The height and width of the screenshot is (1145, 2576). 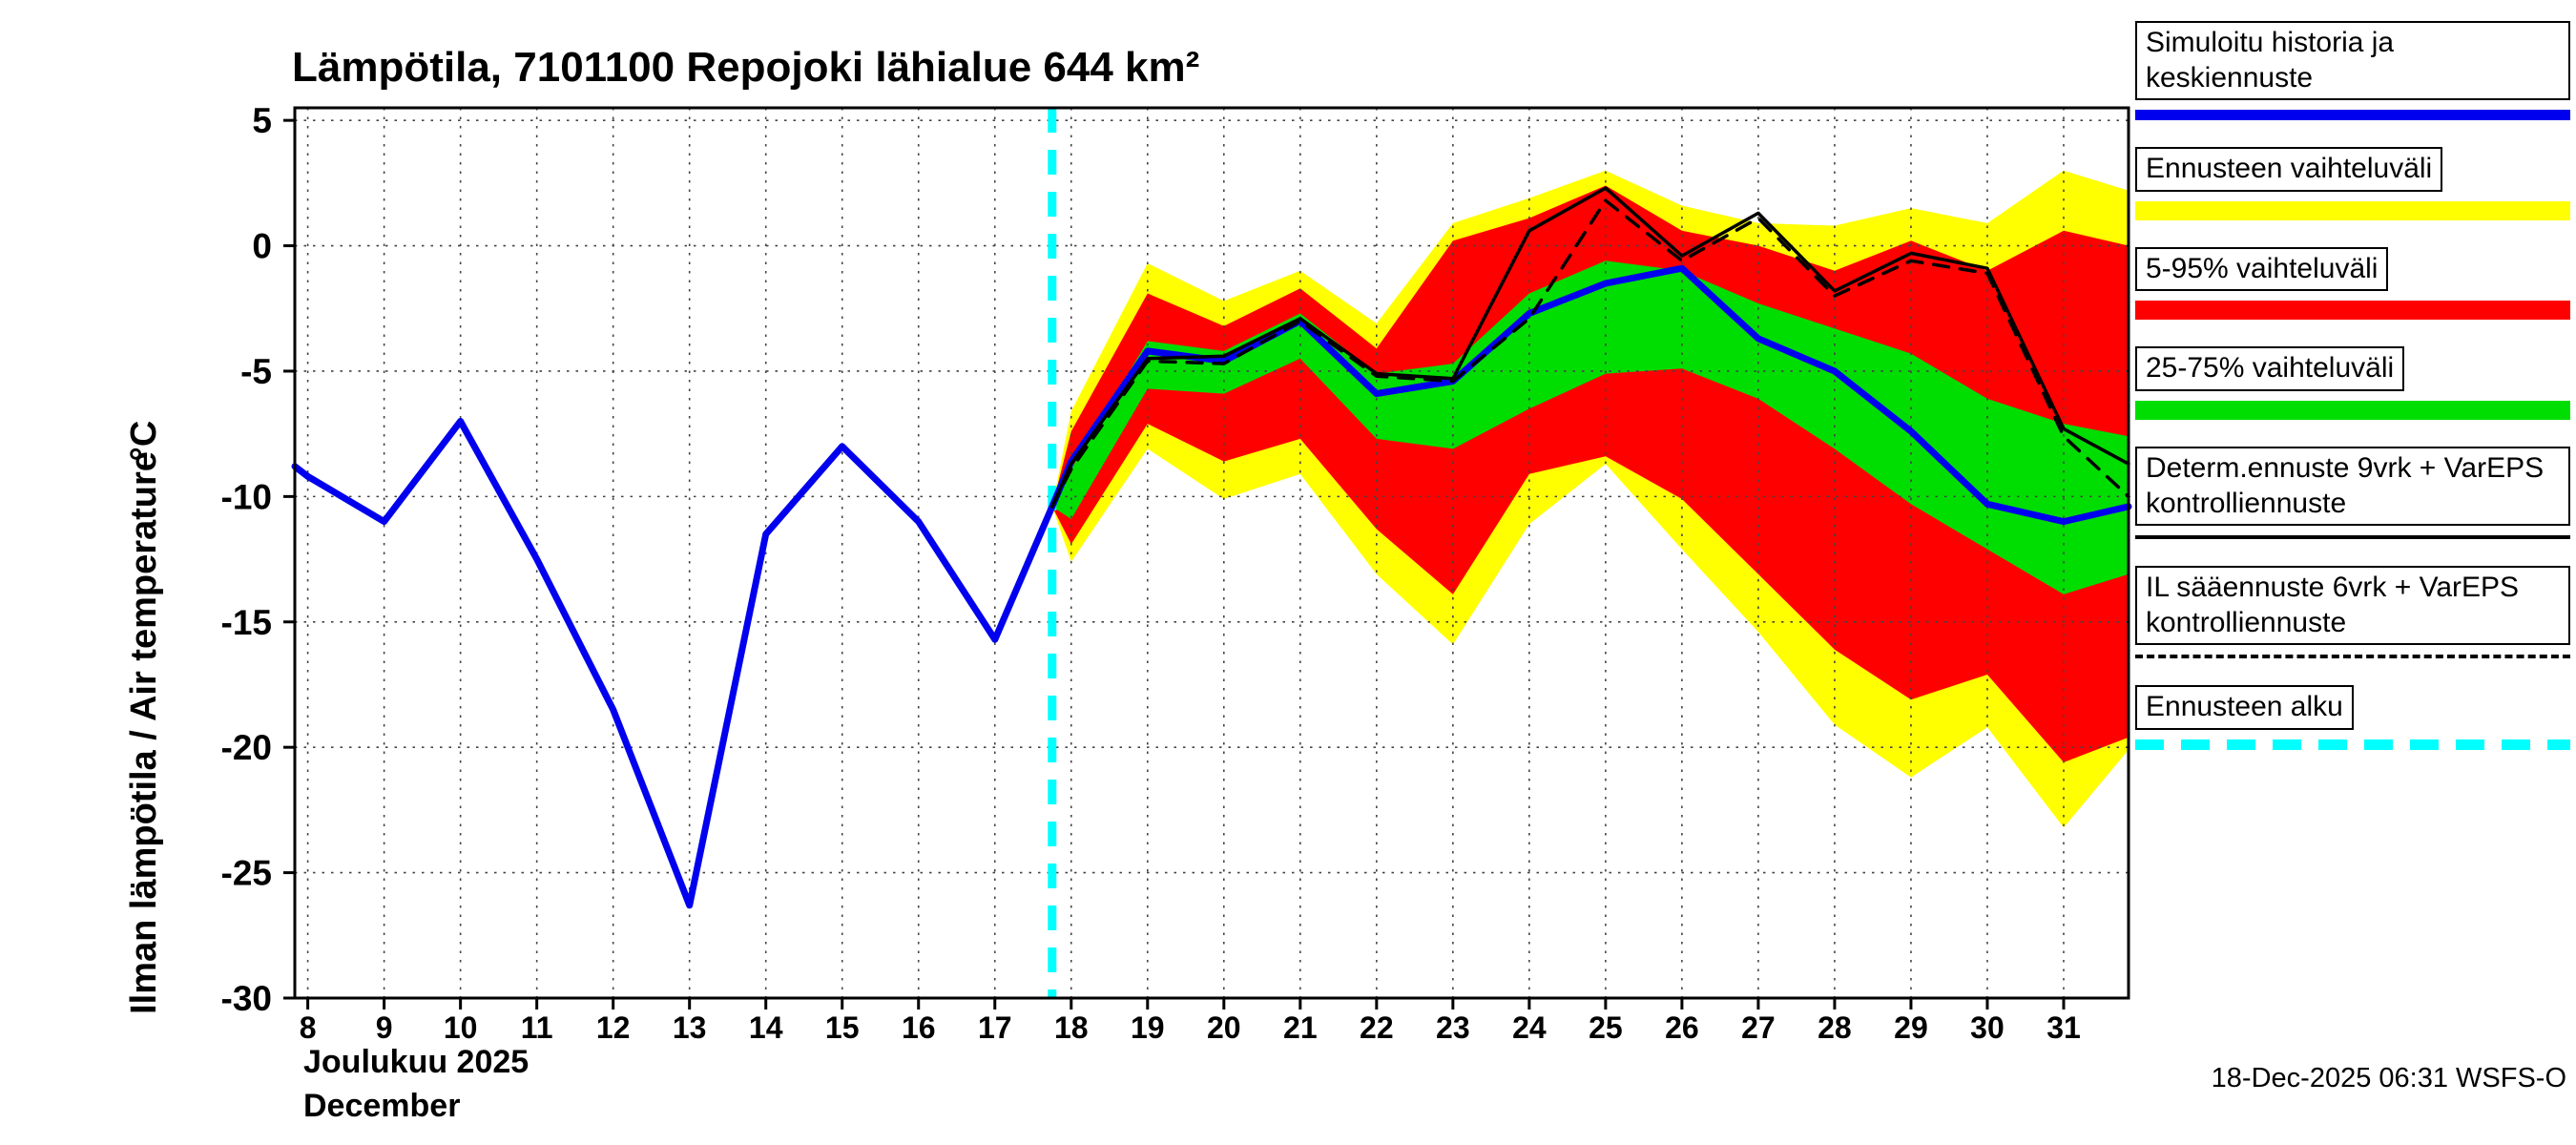 I want to click on x-tick-label: 25, so click(x=1606, y=1027).